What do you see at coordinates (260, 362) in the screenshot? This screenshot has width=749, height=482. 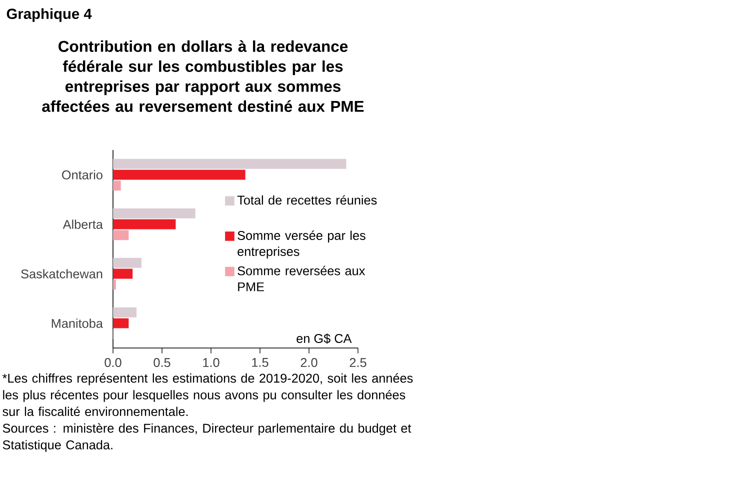 I see `x-tick-label: 1.5` at bounding box center [260, 362].